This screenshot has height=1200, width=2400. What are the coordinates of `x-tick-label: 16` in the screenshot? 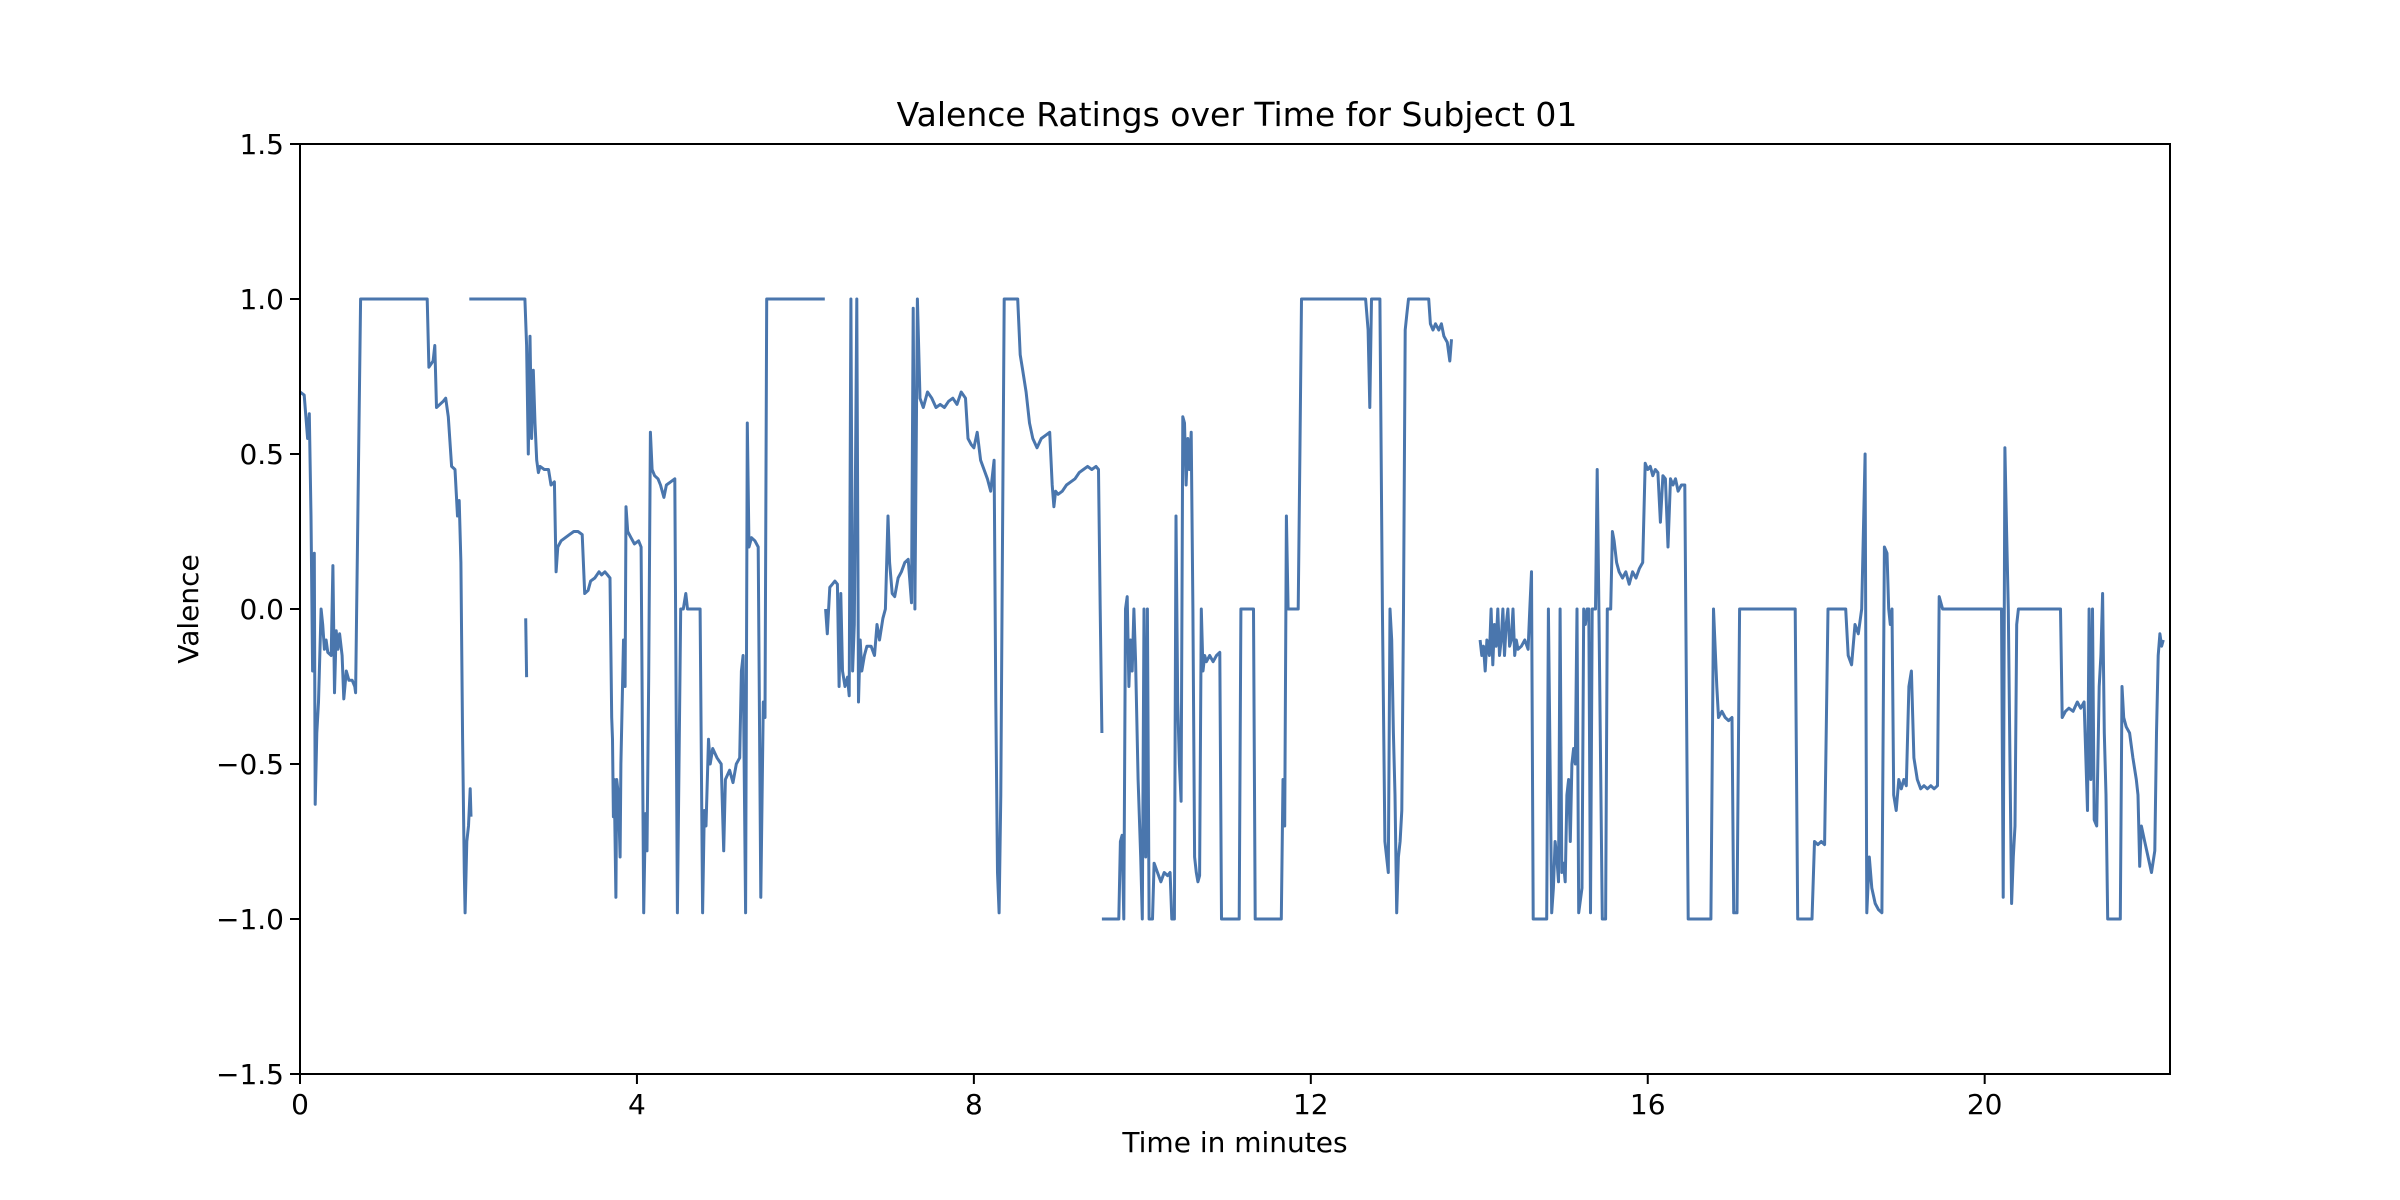 It's located at (1648, 1104).